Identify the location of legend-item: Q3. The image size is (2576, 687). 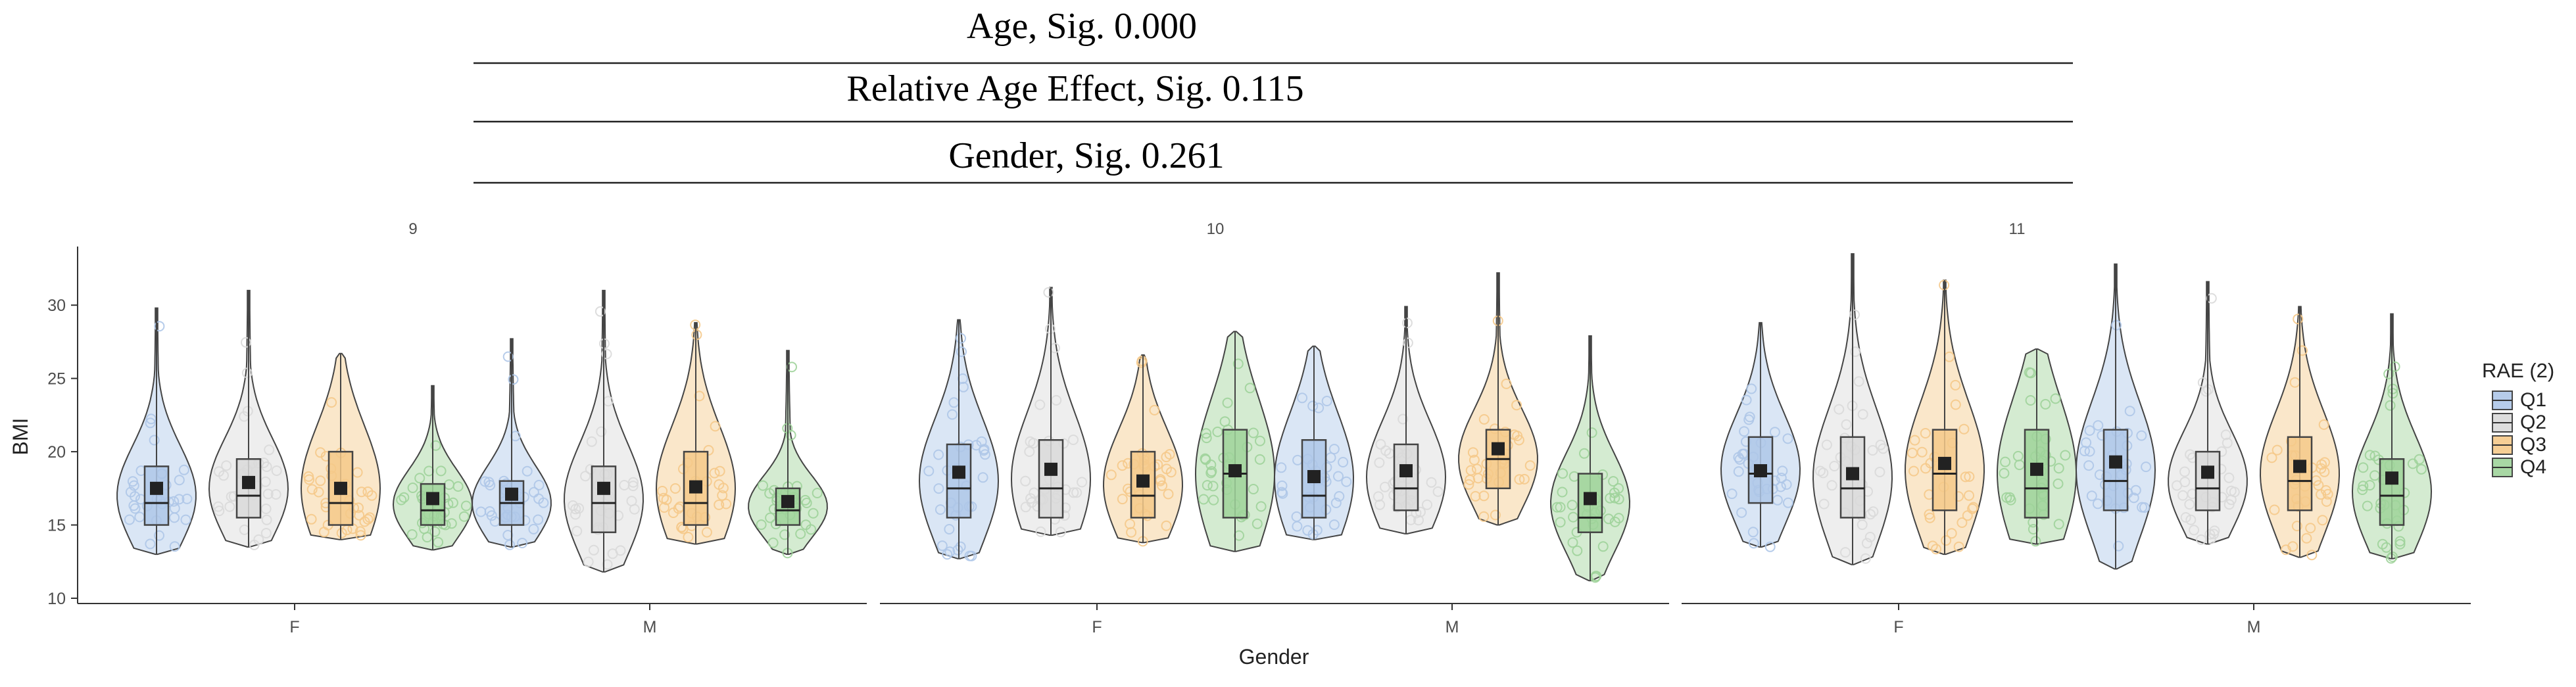
(2519, 445).